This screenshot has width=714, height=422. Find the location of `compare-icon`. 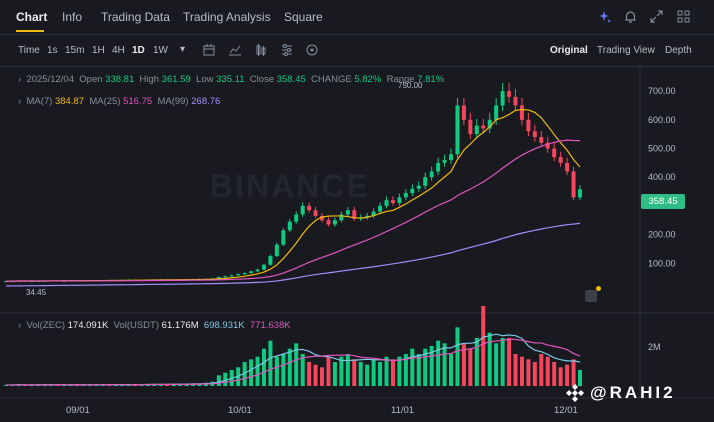

compare-icon is located at coordinates (261, 50).